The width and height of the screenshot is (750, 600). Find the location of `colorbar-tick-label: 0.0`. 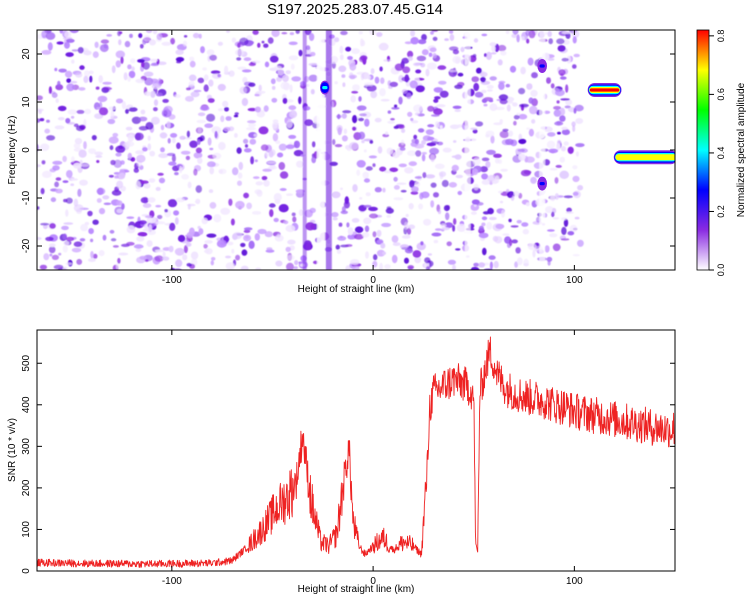

colorbar-tick-label: 0.0 is located at coordinates (721, 270).